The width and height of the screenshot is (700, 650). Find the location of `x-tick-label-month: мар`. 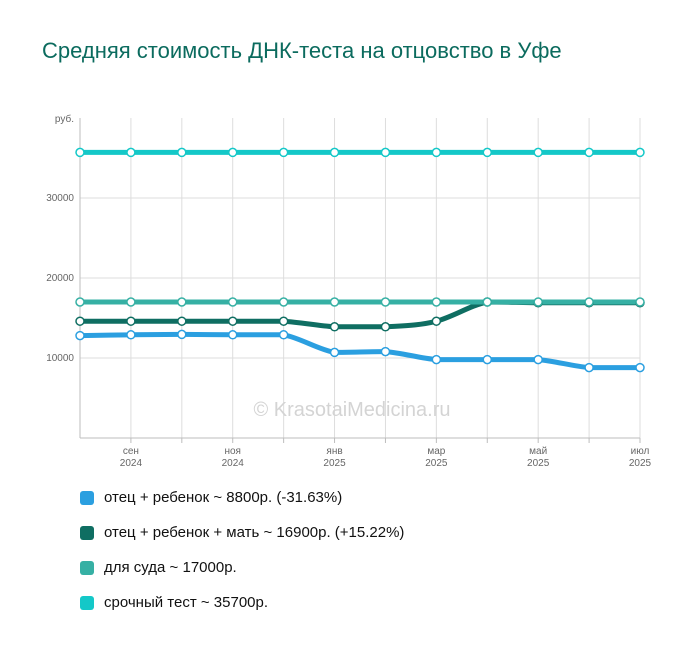

x-tick-label-month: мар is located at coordinates (436, 451).